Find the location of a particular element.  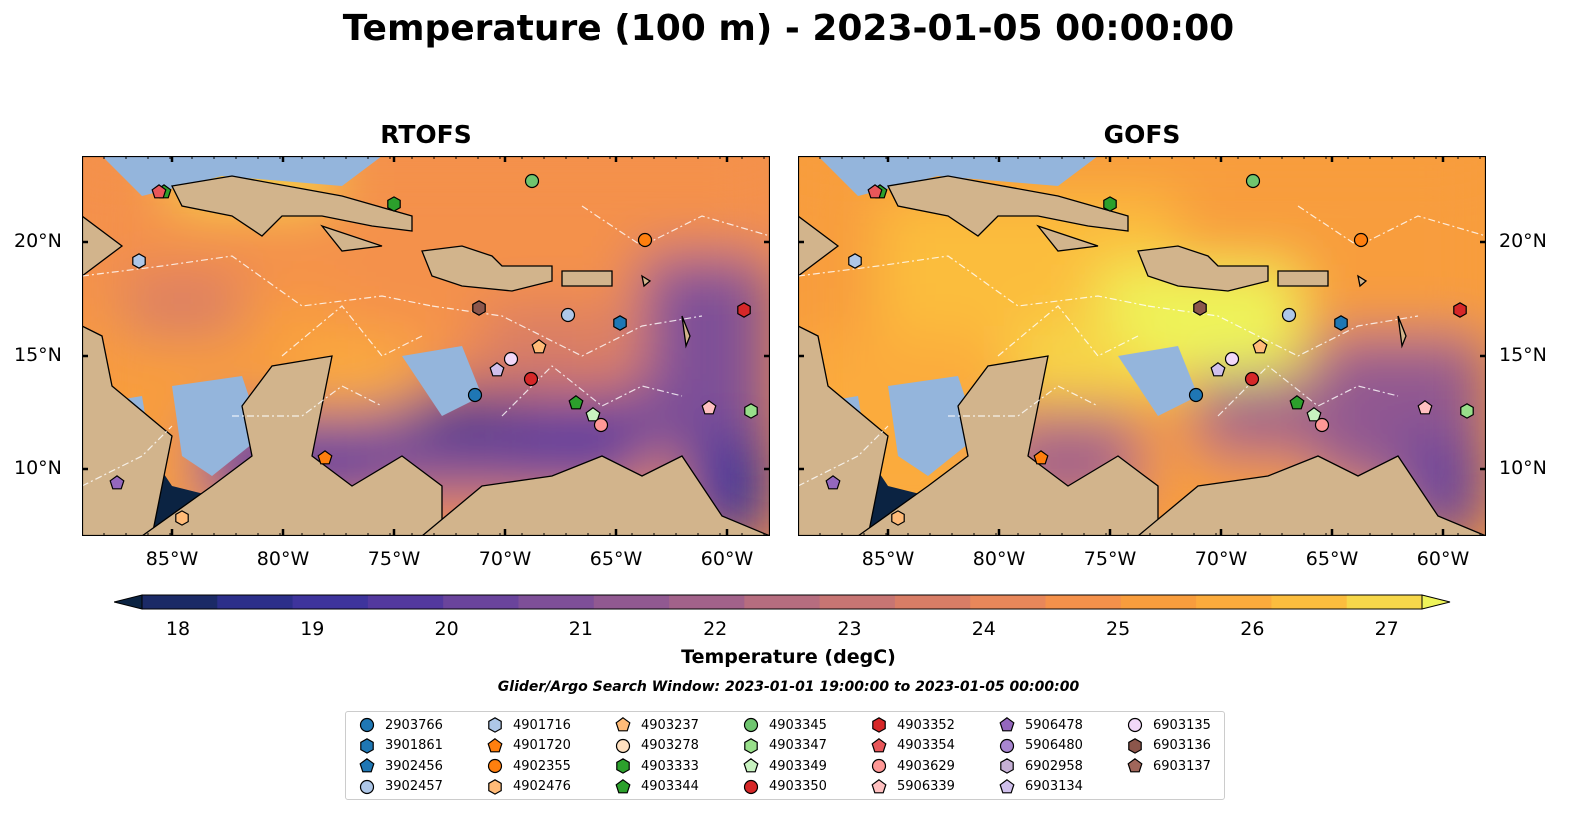

legend-item: 4903354 is located at coordinates (912, 746).